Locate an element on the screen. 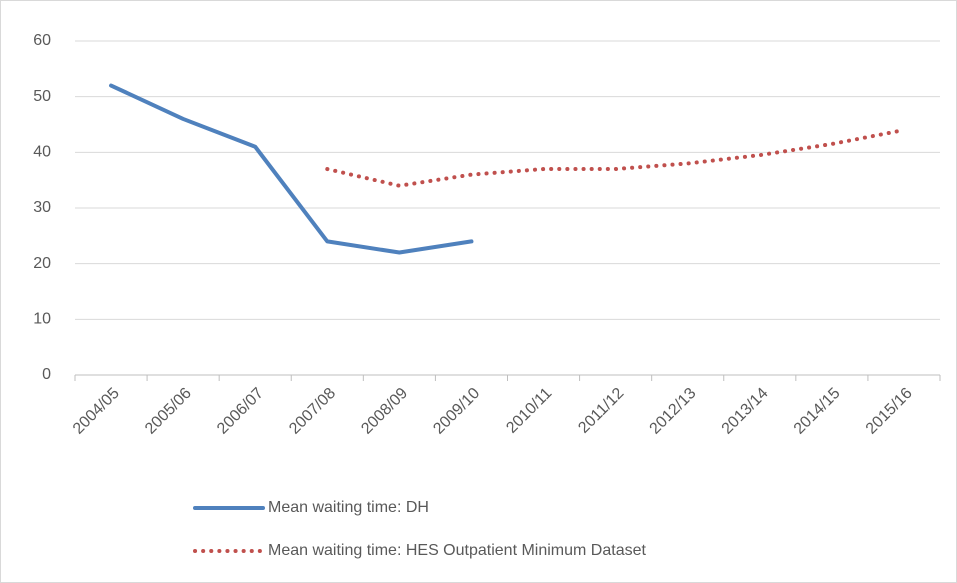 This screenshot has height=583, width=957. y-tick-label: 0 is located at coordinates (46, 374).